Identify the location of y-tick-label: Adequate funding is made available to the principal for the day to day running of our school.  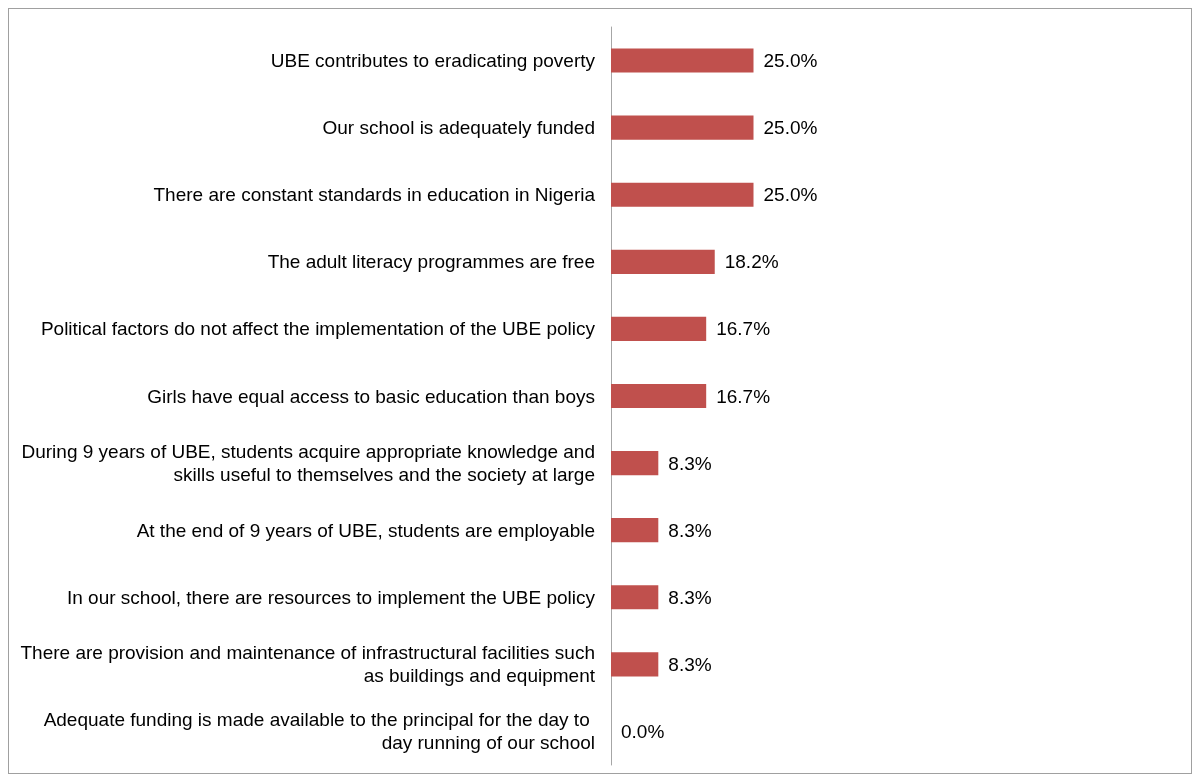
(319, 731).